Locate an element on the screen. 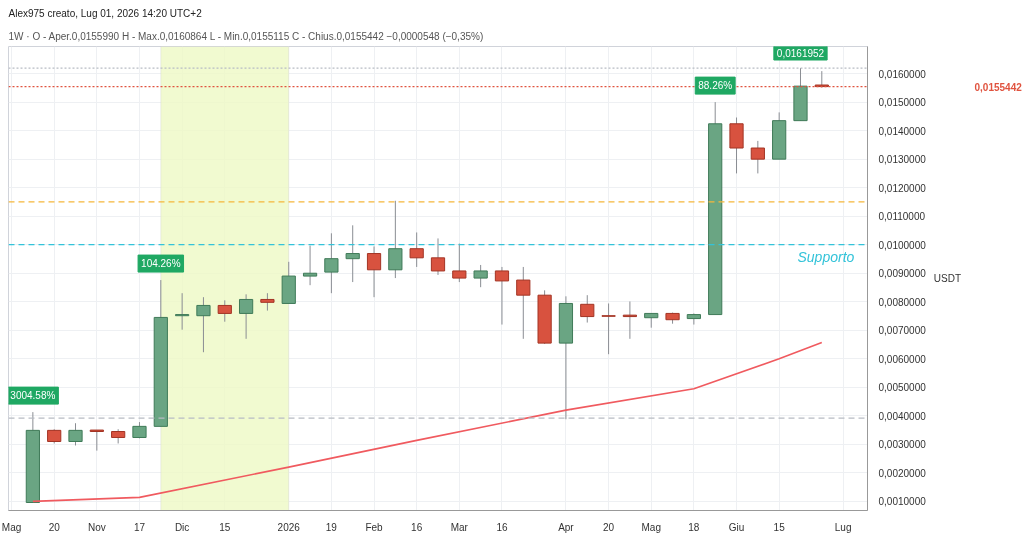 The height and width of the screenshot is (546, 1024). y-tick-label: 0,0110000 is located at coordinates (902, 217).